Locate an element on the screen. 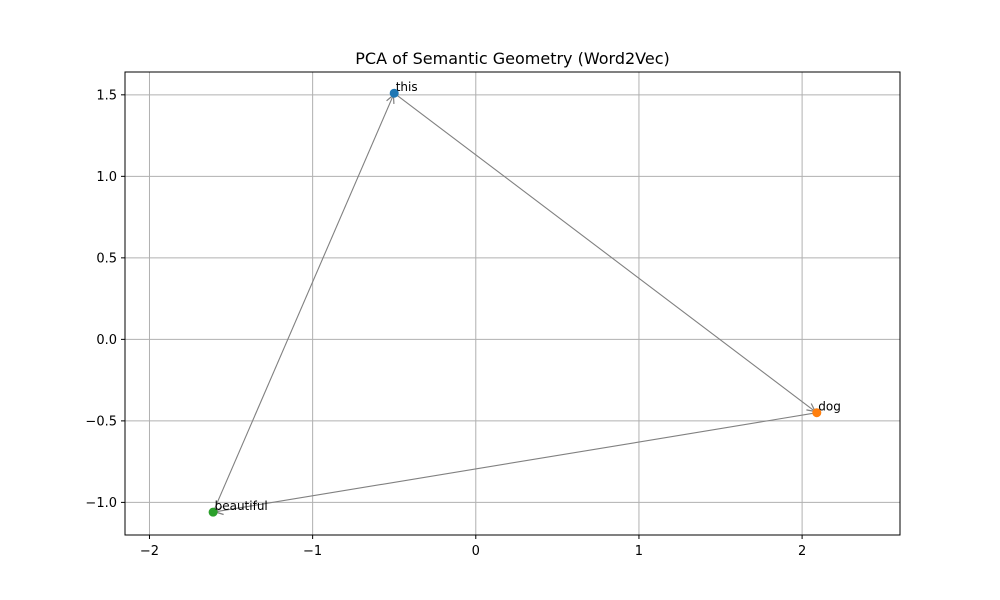 This screenshot has height=600, width=1000. chart-title: PCA of Semantic Geometry (Word2Vec) is located at coordinates (512, 58).